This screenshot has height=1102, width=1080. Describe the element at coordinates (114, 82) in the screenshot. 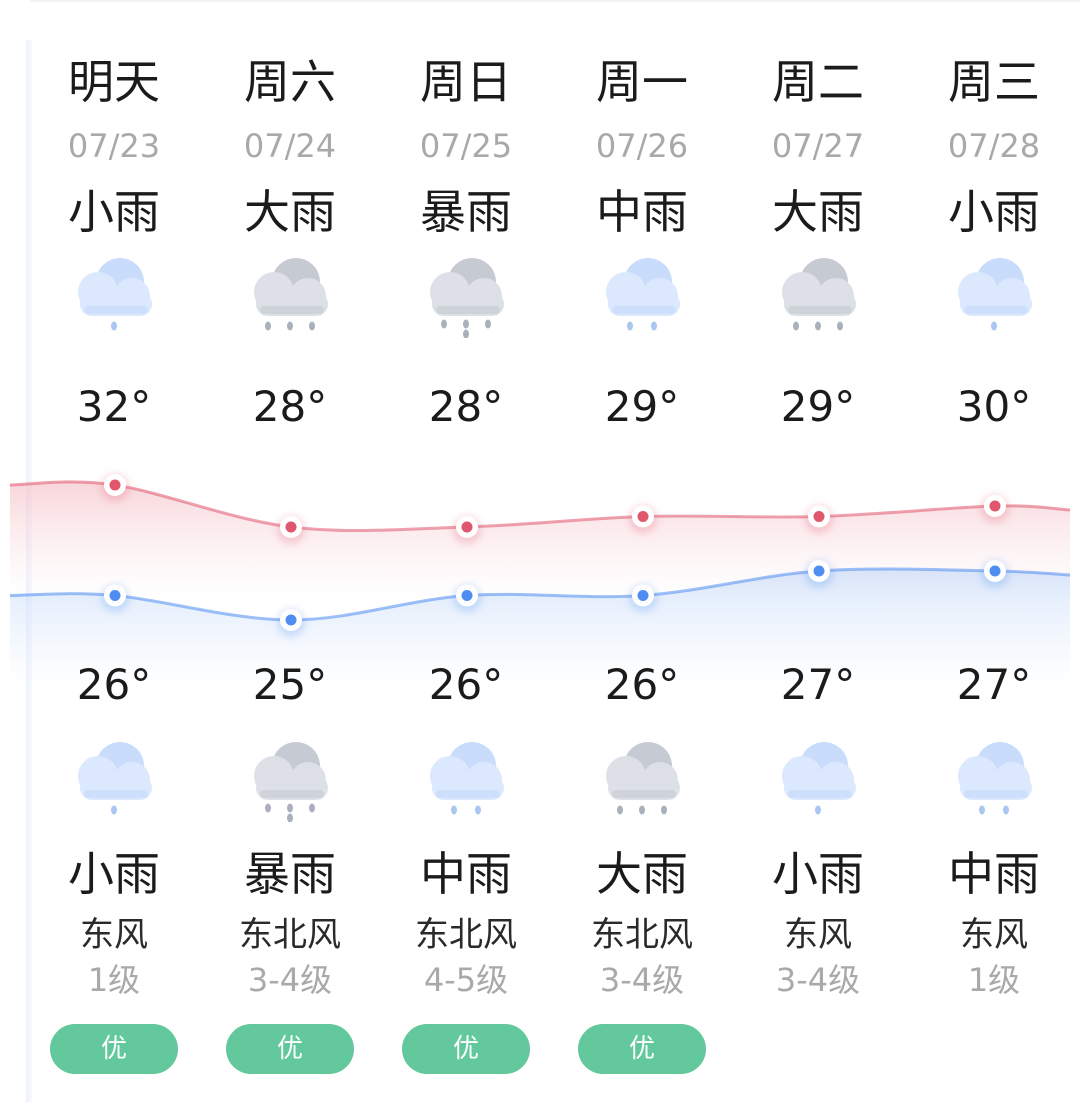

I see `day-name: 明天` at that location.